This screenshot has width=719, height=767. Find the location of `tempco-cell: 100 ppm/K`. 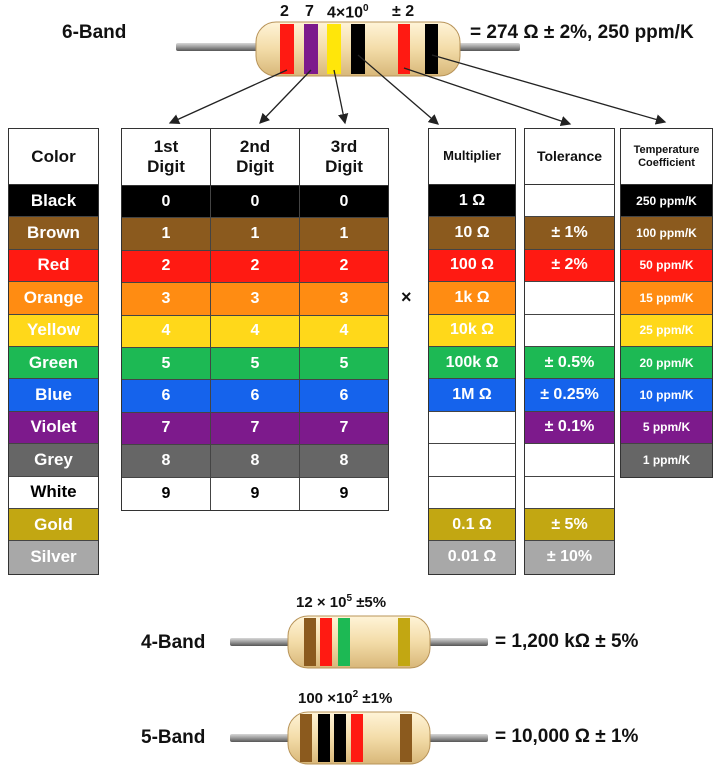

tempco-cell: 100 ppm/K is located at coordinates (666, 233).